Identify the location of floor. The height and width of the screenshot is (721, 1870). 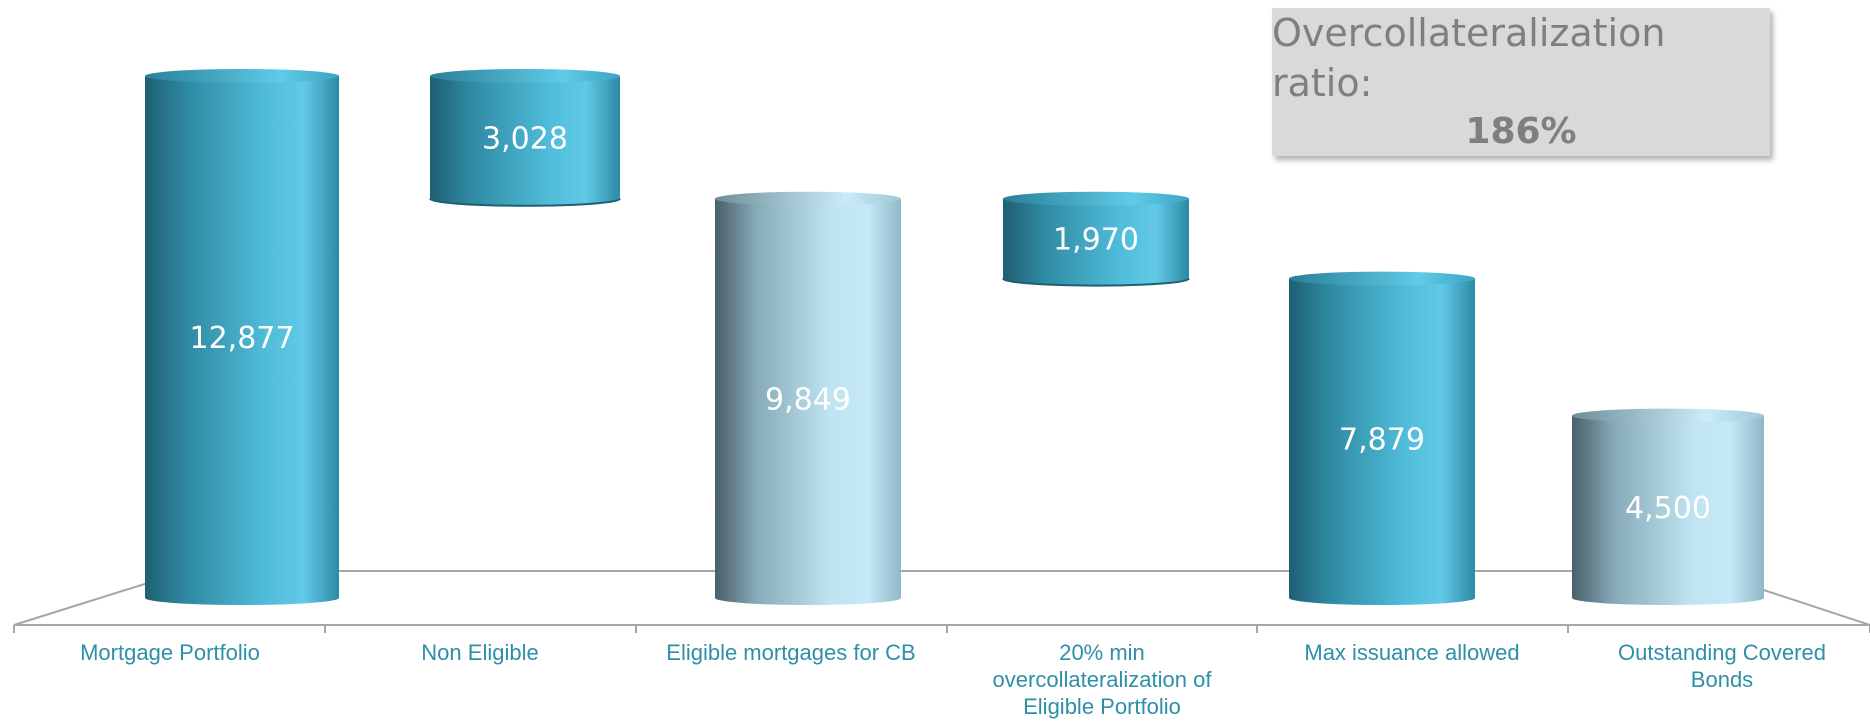
(941, 598).